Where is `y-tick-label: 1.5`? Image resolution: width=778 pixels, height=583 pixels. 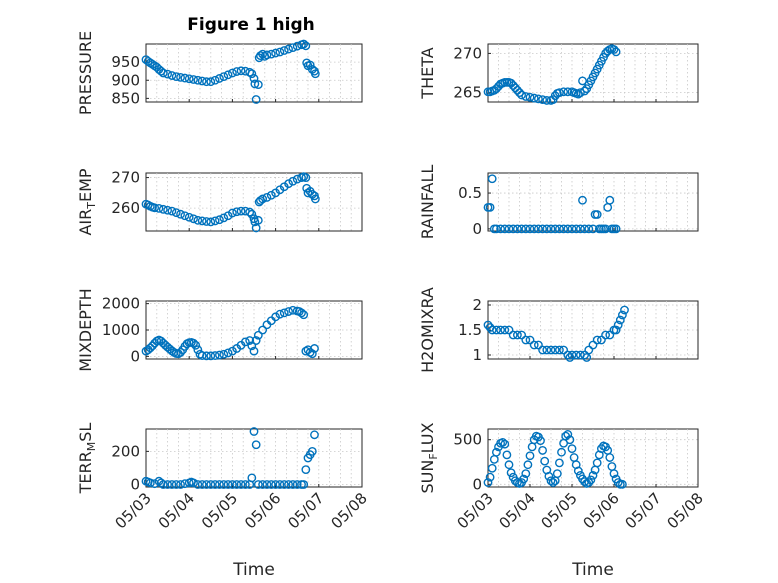 y-tick-label: 1.5 is located at coordinates (470, 330).